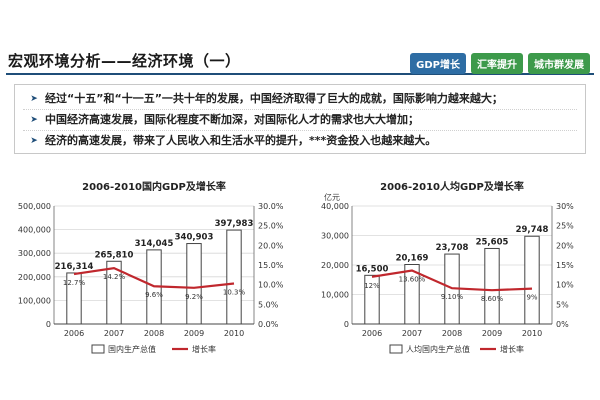 The height and width of the screenshot is (400, 600). What do you see at coordinates (565, 226) in the screenshot?
I see `y-tick-label-right: 25%` at bounding box center [565, 226].